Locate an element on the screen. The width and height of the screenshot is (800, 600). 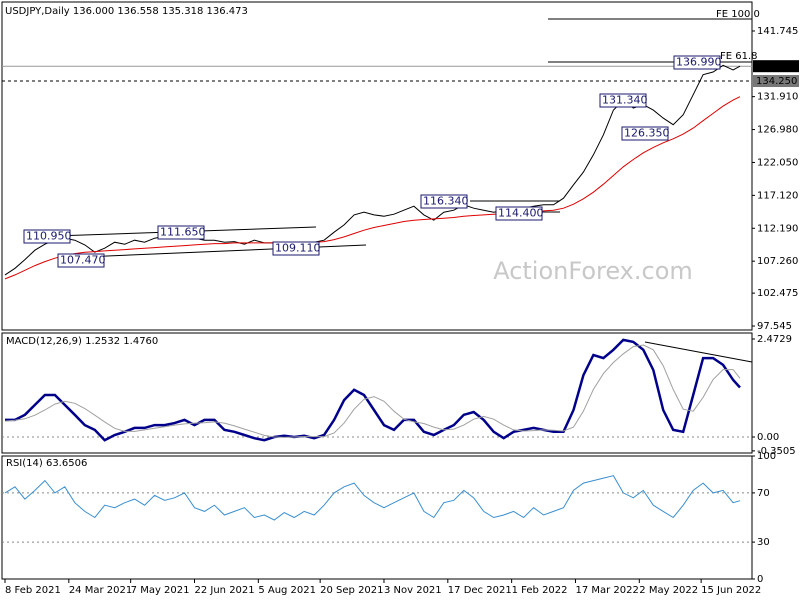
annotation: 136.990 is located at coordinates (699, 62).